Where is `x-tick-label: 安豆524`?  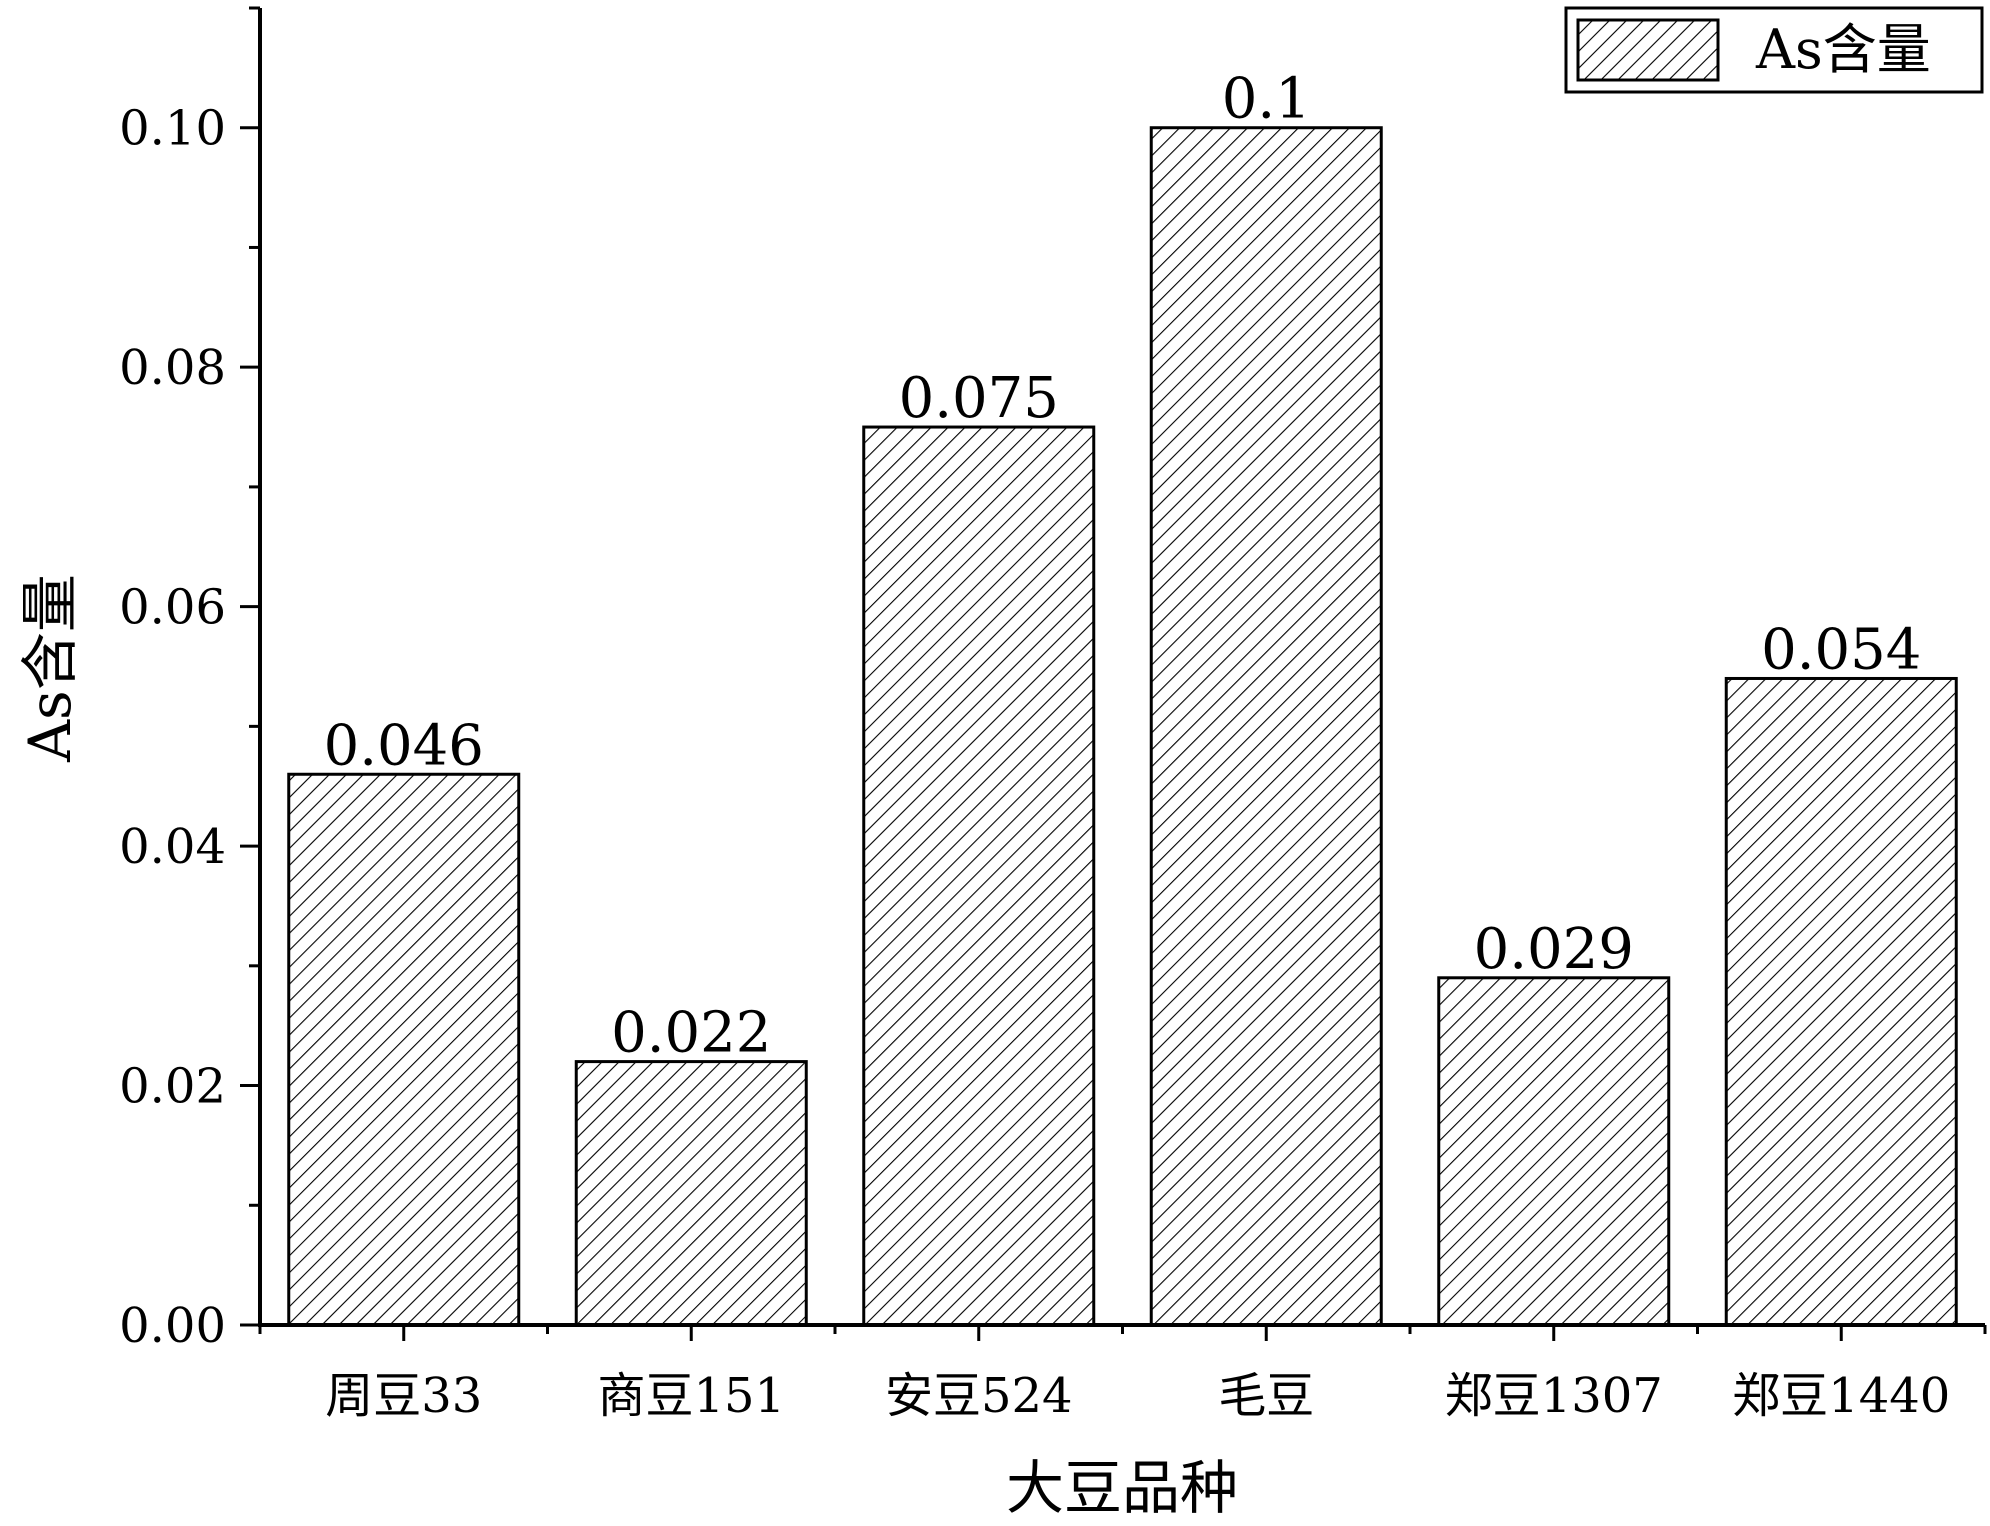 x-tick-label: 安豆524 is located at coordinates (979, 1396).